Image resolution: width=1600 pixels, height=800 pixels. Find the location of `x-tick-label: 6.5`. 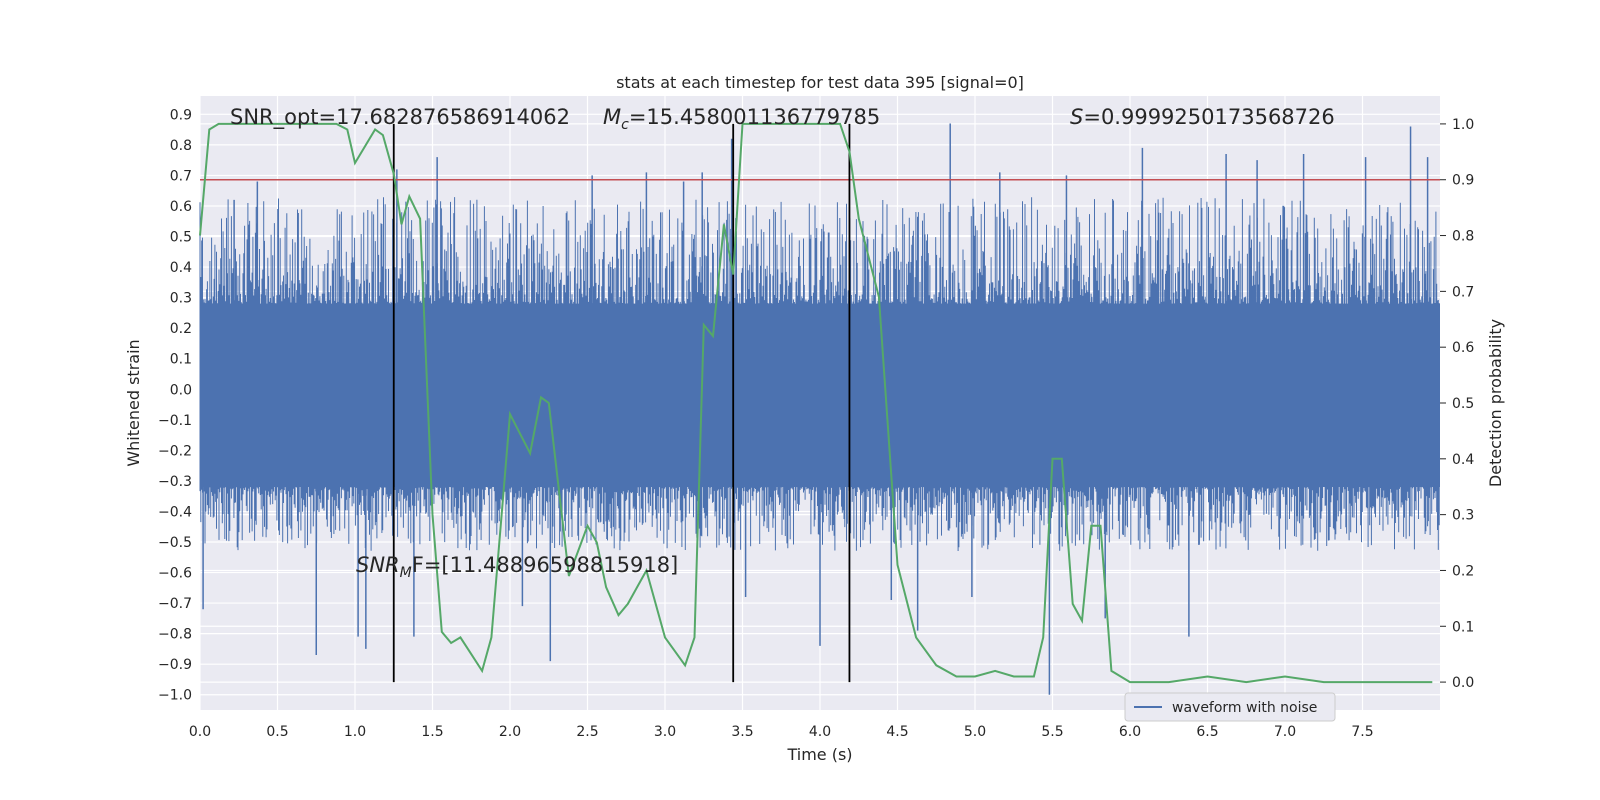

x-tick-label: 6.5 is located at coordinates (1207, 732).